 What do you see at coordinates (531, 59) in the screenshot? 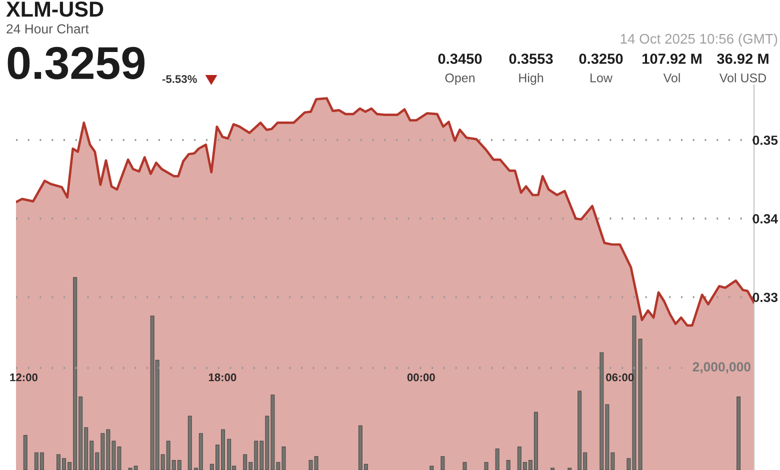
I see `text: 0.3553` at bounding box center [531, 59].